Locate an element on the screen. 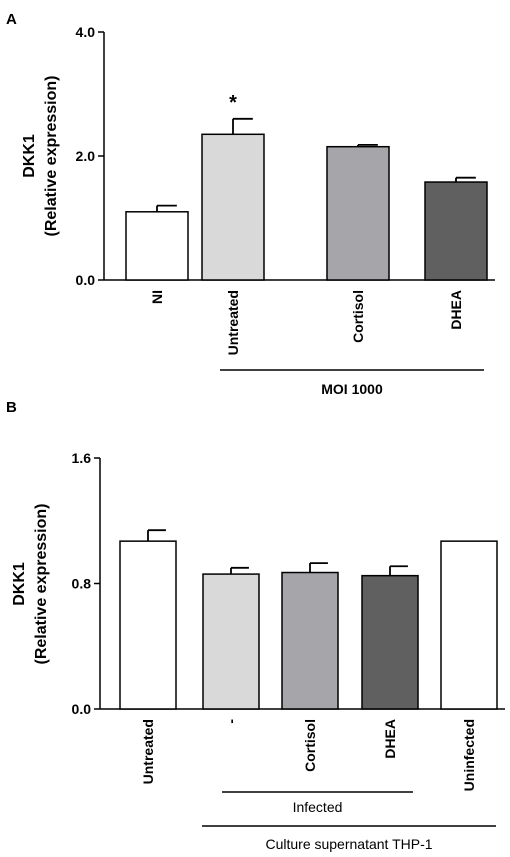 This screenshot has height=857, width=510. significance-star: * is located at coordinates (233, 103).